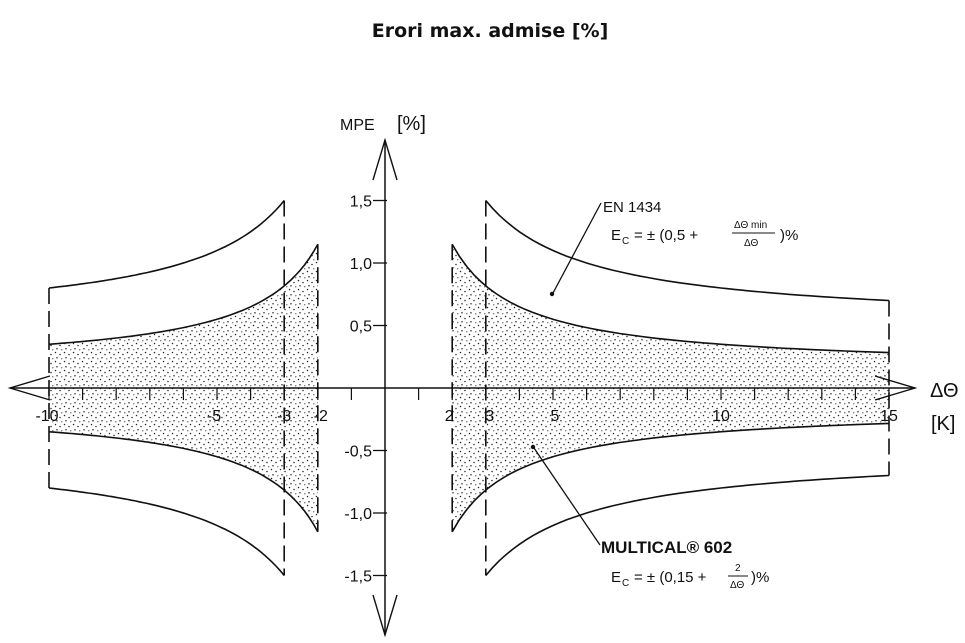 The width and height of the screenshot is (965, 643). What do you see at coordinates (358, 452) in the screenshot?
I see `y-tick-label: -0,5` at bounding box center [358, 452].